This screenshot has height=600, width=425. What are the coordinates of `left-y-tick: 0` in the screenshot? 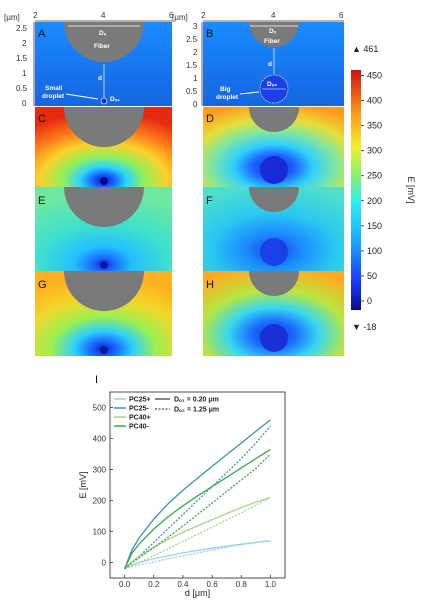 It's located at (24, 103).